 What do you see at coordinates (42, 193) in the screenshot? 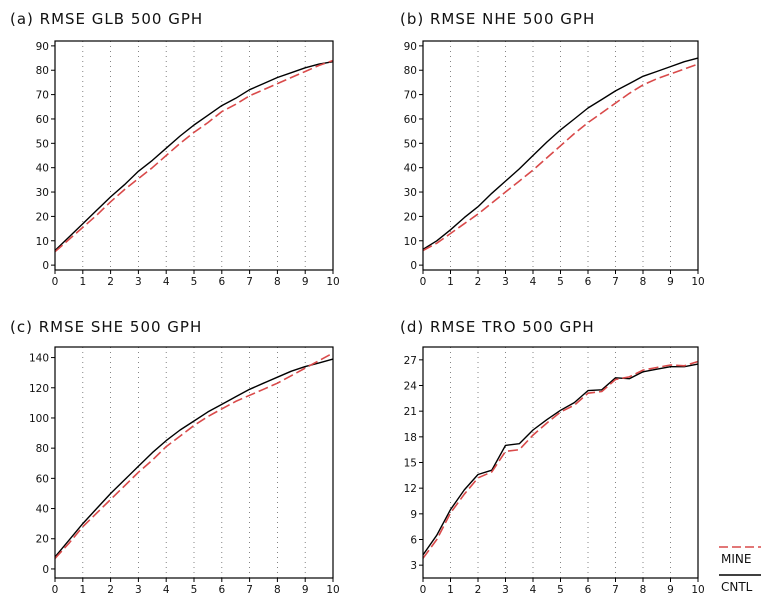
I see `panel-a-y-tick-label: 30` at bounding box center [42, 193].